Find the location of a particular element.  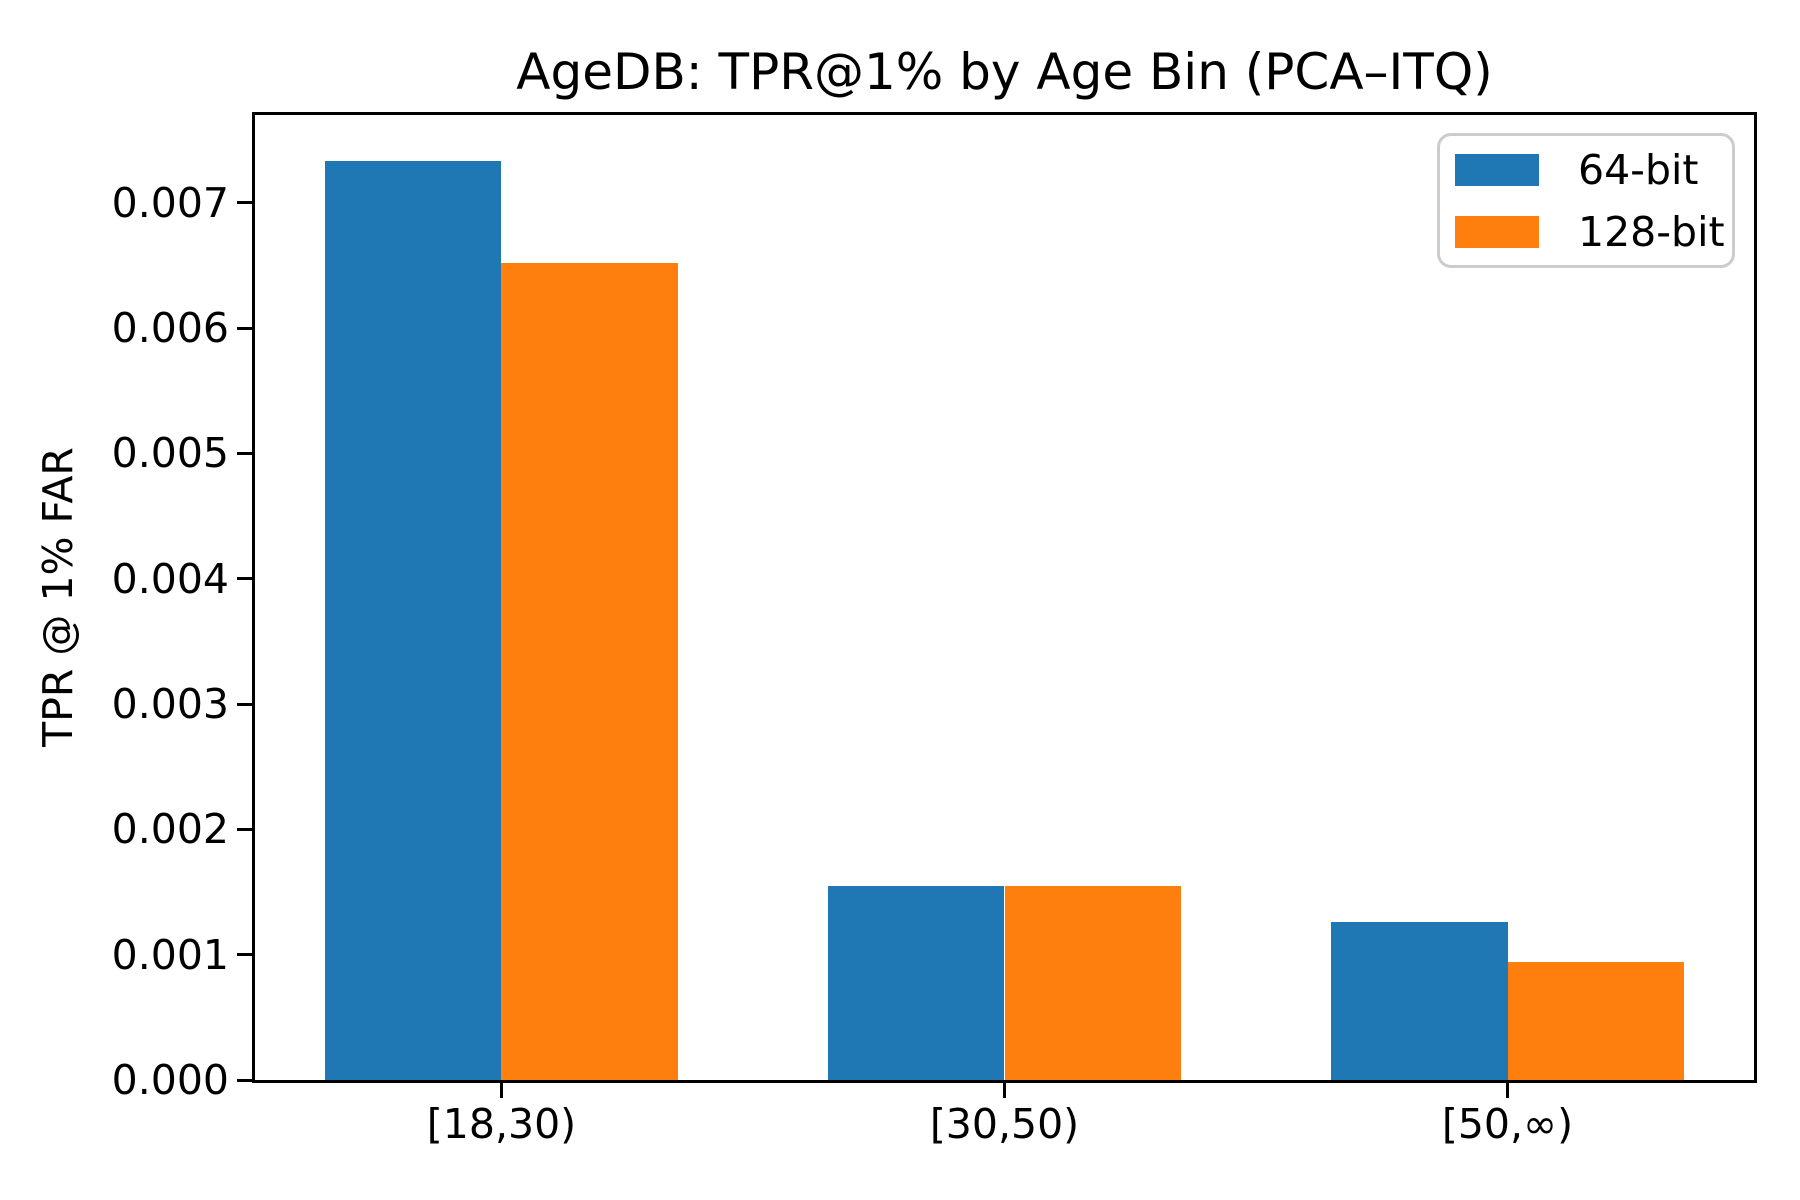

bar-128-bit-[30,50) is located at coordinates (1092, 982).